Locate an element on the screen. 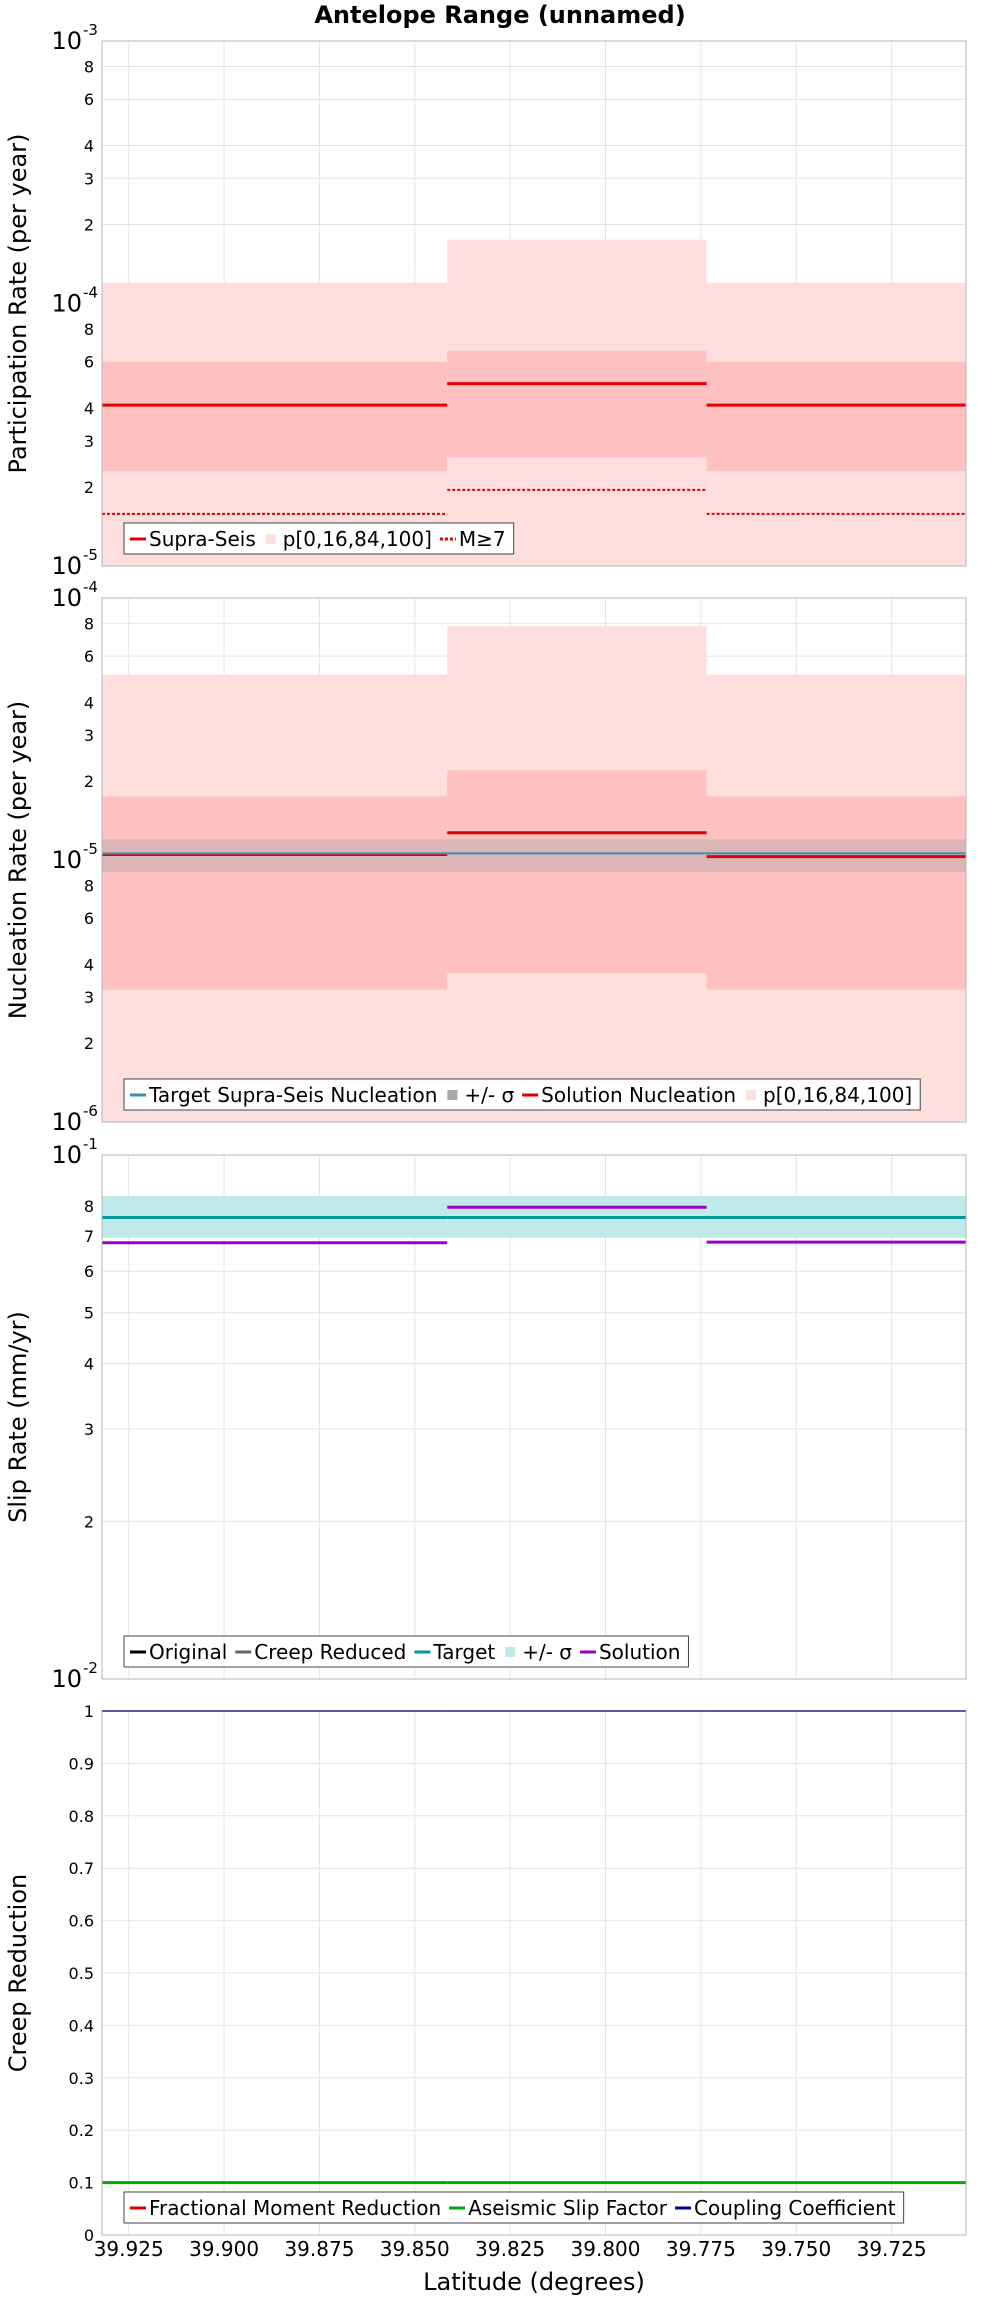 This screenshot has height=2300, width=1000. x-tick-label: 39.925 is located at coordinates (129, 2249).